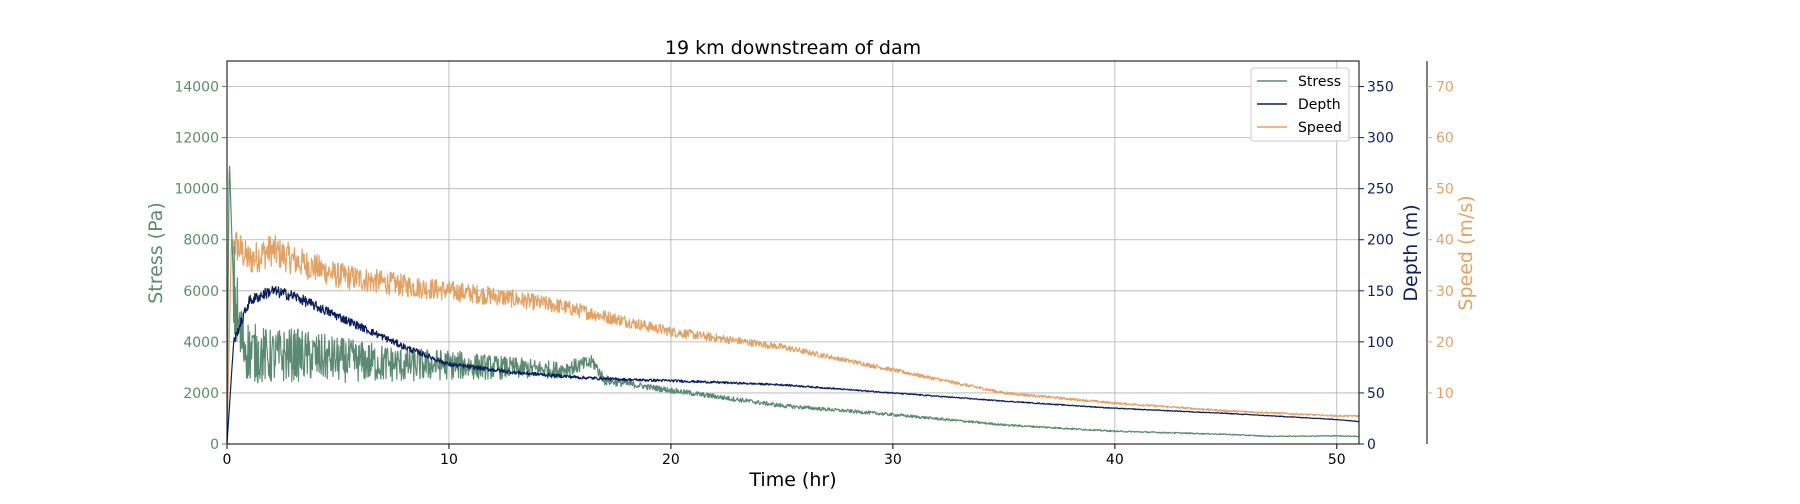 This screenshot has height=504, width=1800. Describe the element at coordinates (201, 343) in the screenshot. I see `stress-tick-label: 4000` at that location.